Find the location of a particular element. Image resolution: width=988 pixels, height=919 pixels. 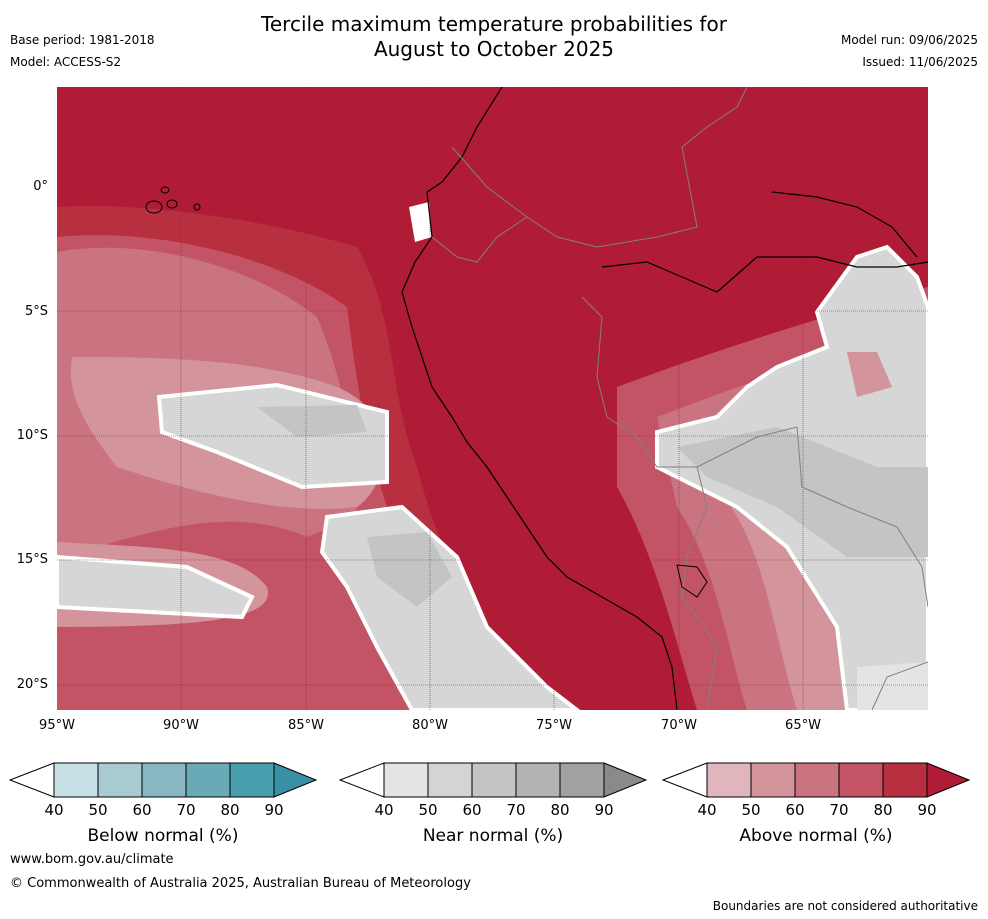

cb-above-tick-50: 50 is located at coordinates (751, 810).